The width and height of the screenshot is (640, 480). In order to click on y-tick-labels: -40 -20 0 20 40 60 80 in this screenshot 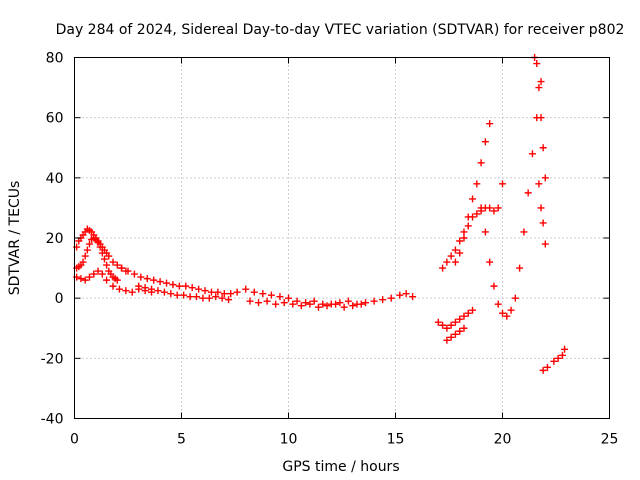, I will do `click(52, 239)`.